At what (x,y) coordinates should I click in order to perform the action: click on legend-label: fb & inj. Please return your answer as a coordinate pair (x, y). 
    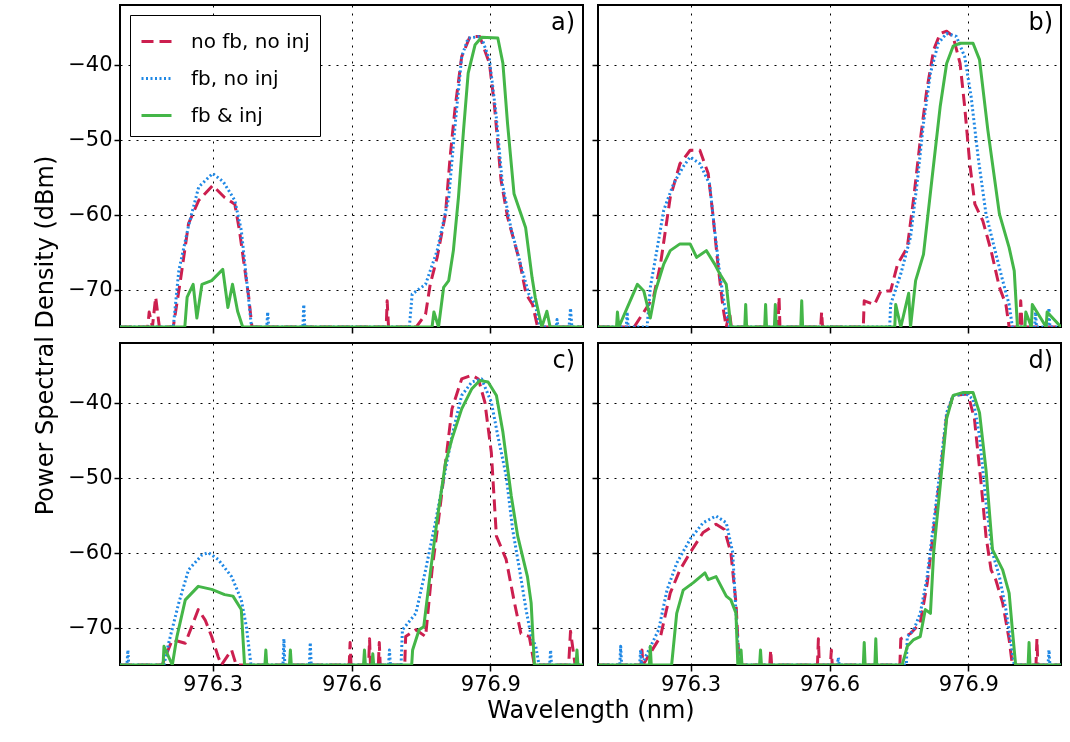
    Looking at the image, I should click on (227, 114).